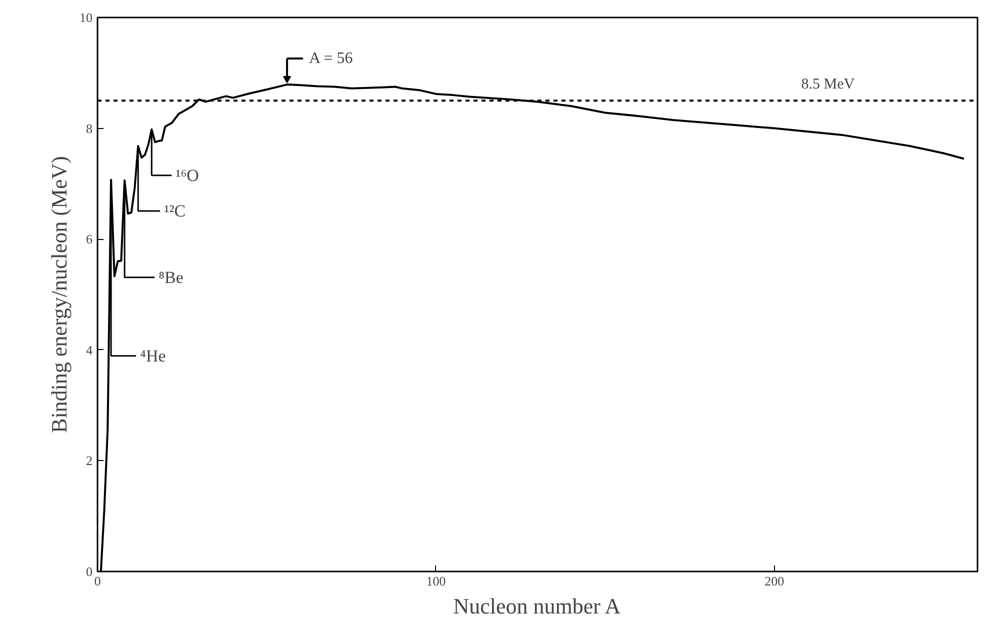 This screenshot has height=639, width=987. Describe the element at coordinates (537, 606) in the screenshot. I see `x-axis-title: Nucleon number A` at that location.